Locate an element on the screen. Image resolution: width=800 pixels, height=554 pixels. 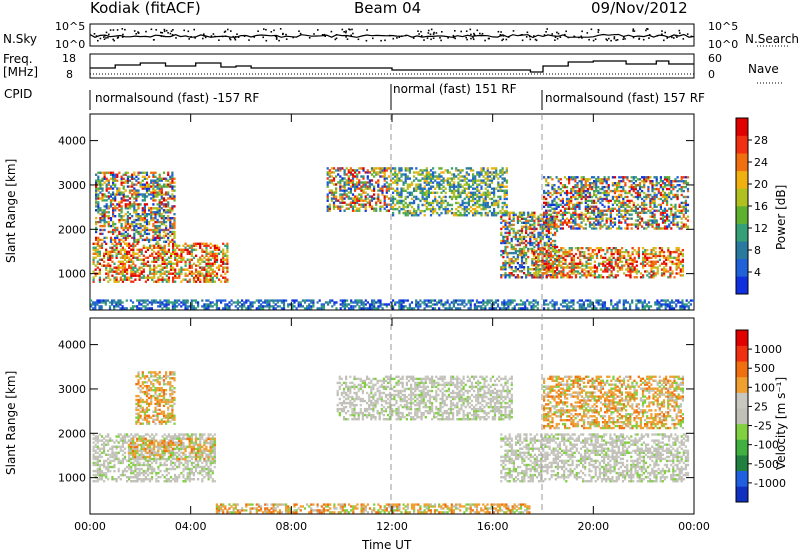
nave-tick-top: 60 is located at coordinates (715, 58).